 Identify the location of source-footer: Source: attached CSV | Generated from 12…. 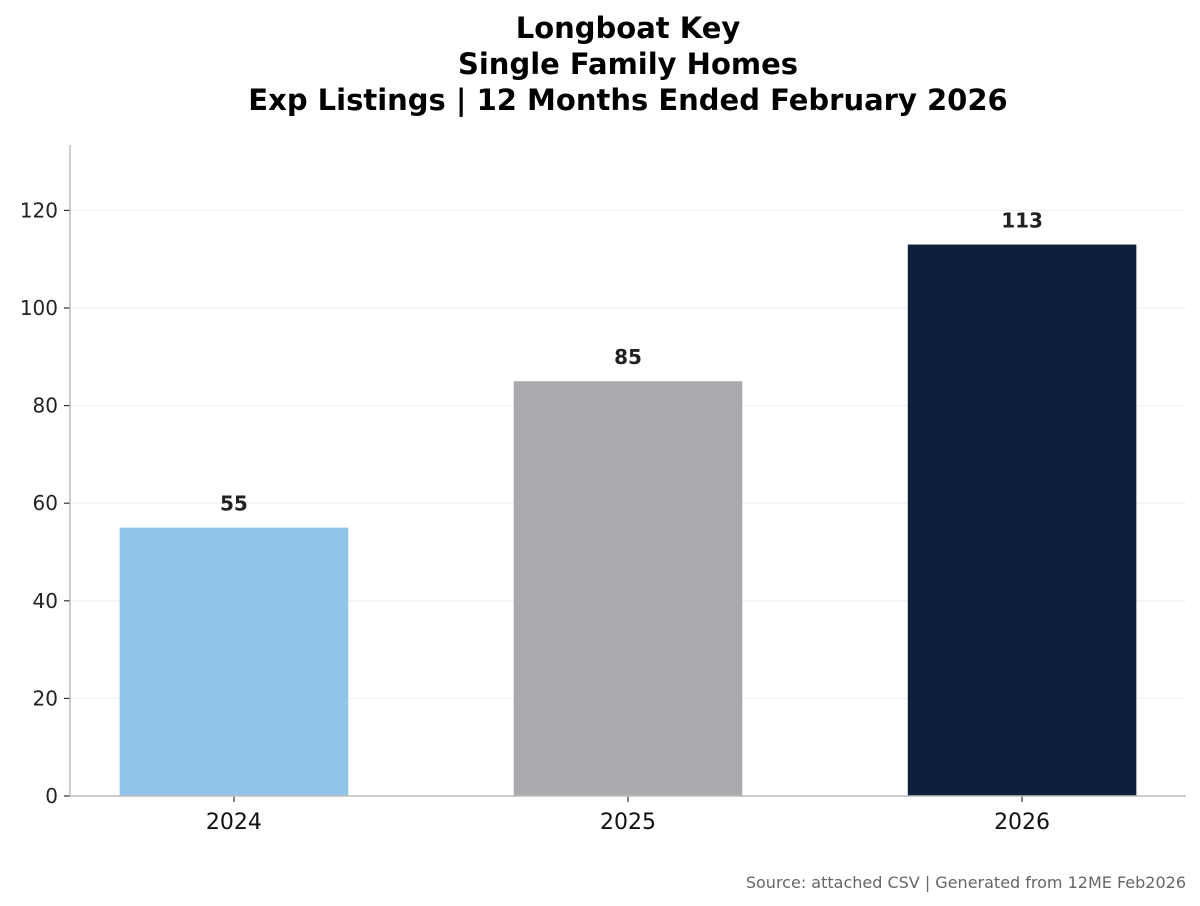
(966, 882).